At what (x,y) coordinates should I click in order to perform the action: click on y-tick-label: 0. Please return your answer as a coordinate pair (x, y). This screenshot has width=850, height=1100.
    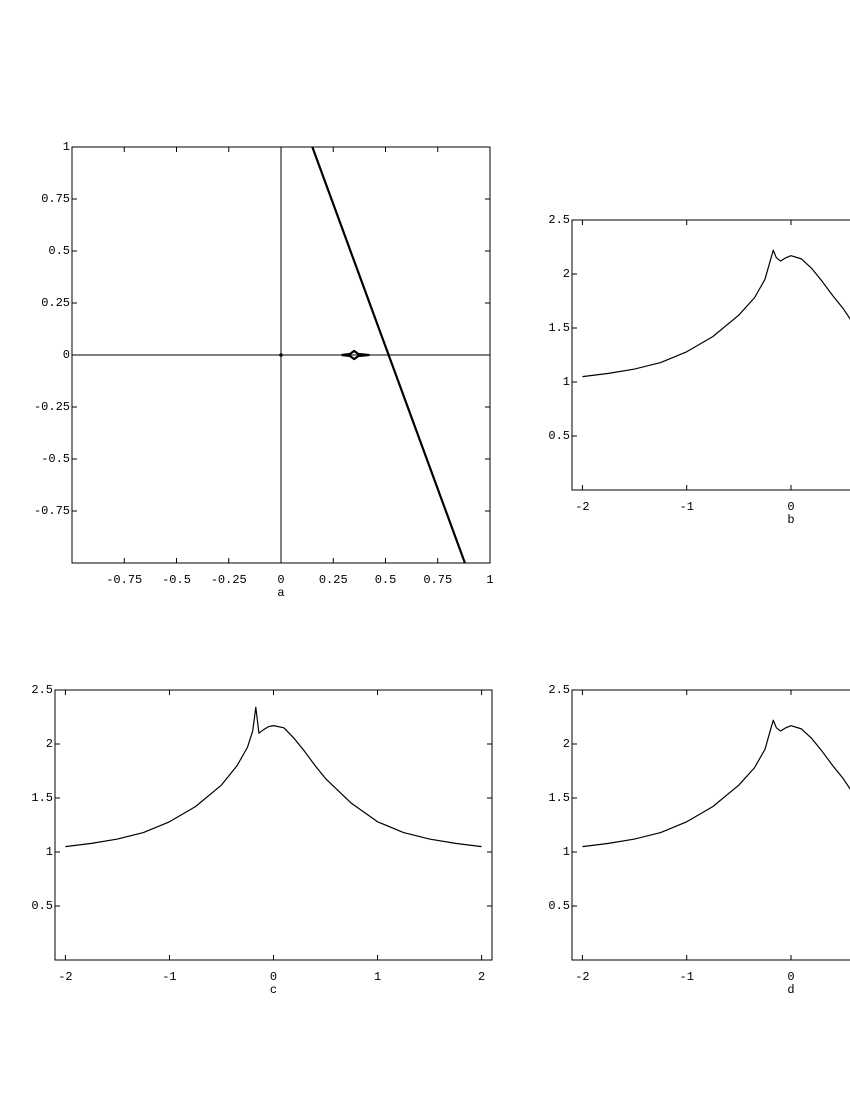
    Looking at the image, I should click on (66, 355).